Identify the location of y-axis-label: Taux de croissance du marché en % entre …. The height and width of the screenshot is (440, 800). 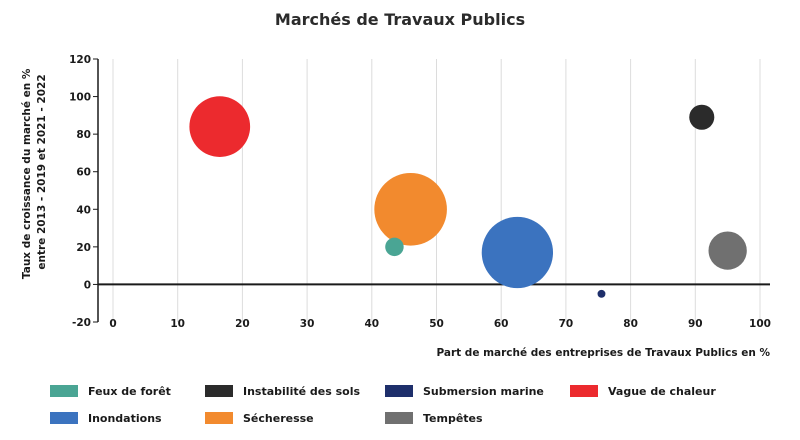
(34, 172).